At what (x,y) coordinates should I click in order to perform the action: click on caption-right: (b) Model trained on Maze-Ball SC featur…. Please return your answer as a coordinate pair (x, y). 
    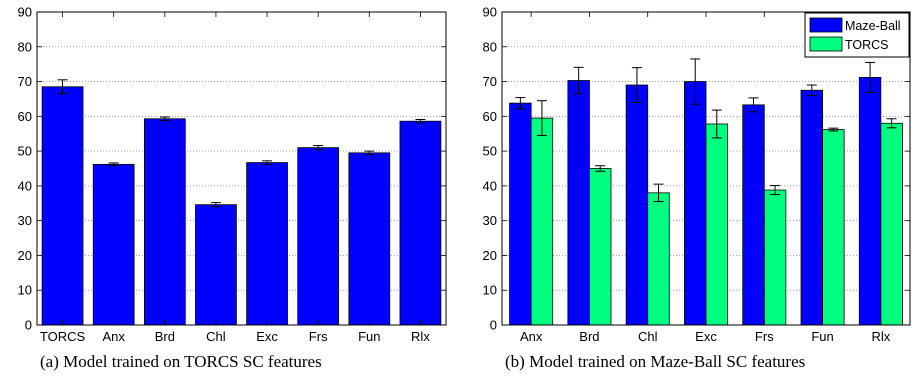
    Looking at the image, I should click on (655, 361).